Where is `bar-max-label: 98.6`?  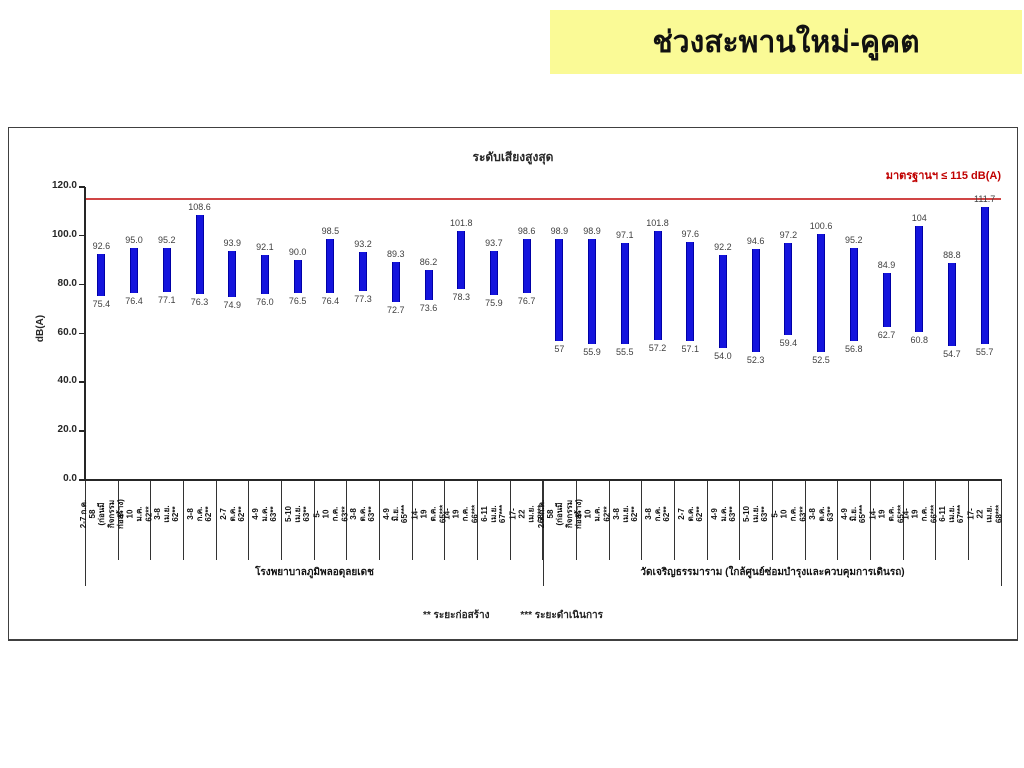 bar-max-label: 98.6 is located at coordinates (526, 231).